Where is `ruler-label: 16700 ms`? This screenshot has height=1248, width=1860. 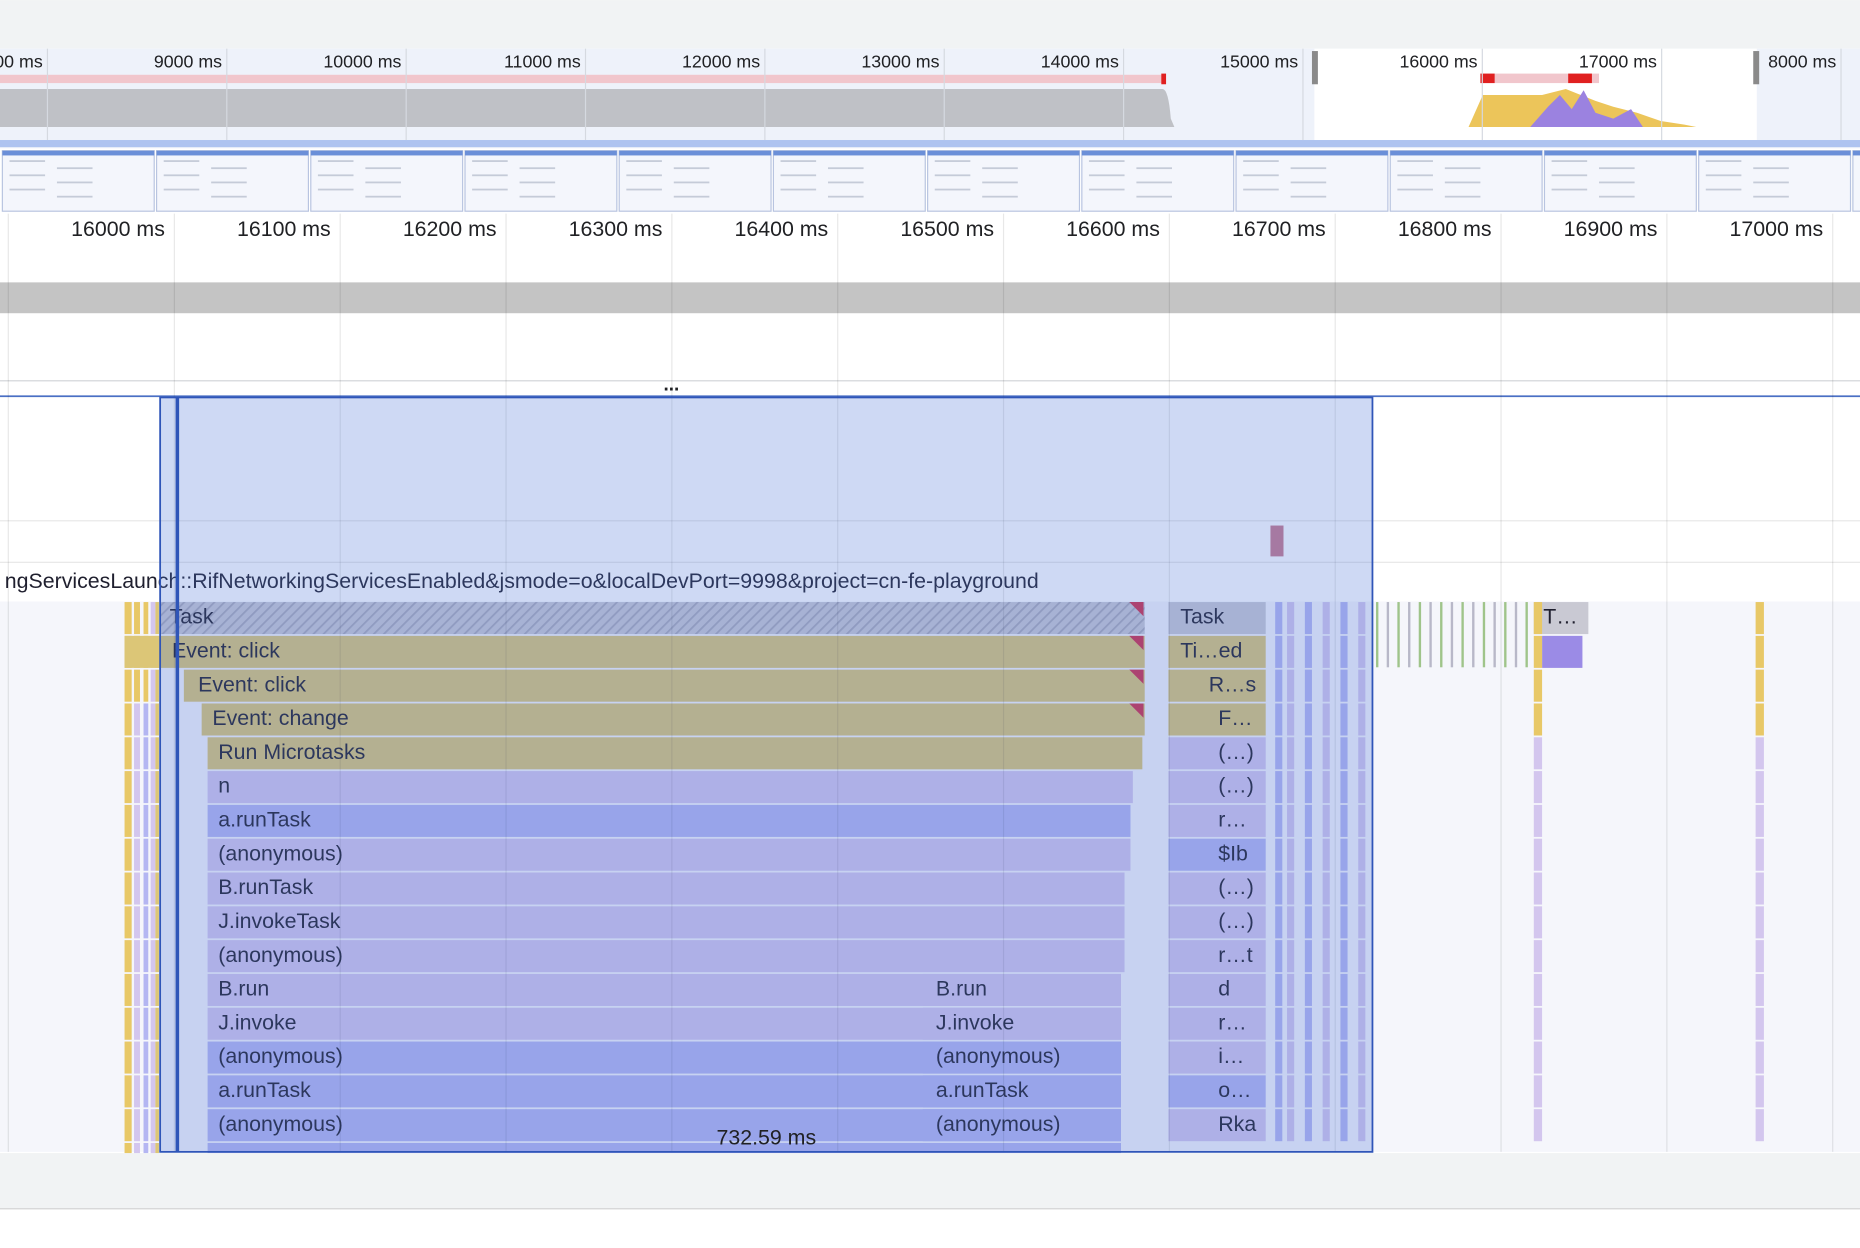
ruler-label: 16700 ms is located at coordinates (1279, 229).